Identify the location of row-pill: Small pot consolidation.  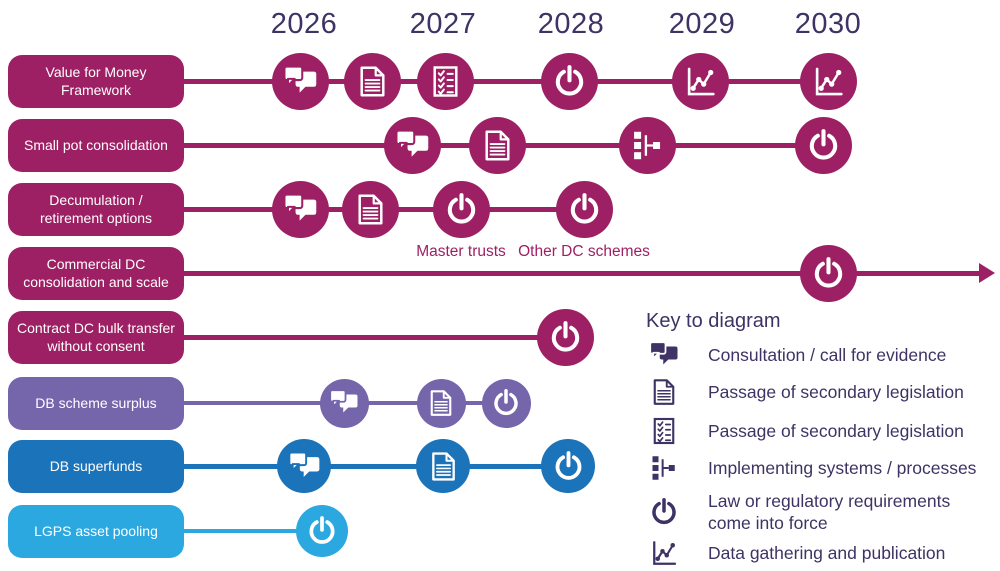
(96, 145).